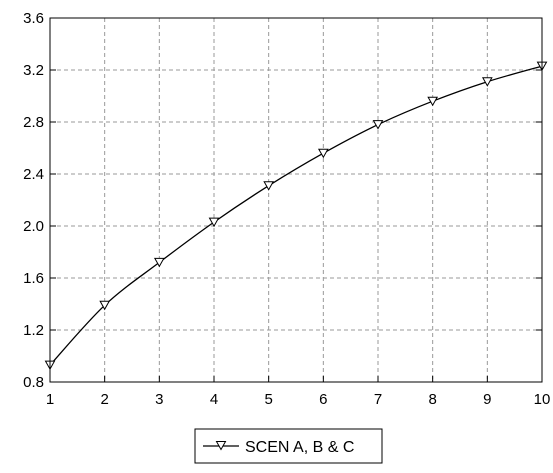  I want to click on y-tick-label: 2.4, so click(33, 174).